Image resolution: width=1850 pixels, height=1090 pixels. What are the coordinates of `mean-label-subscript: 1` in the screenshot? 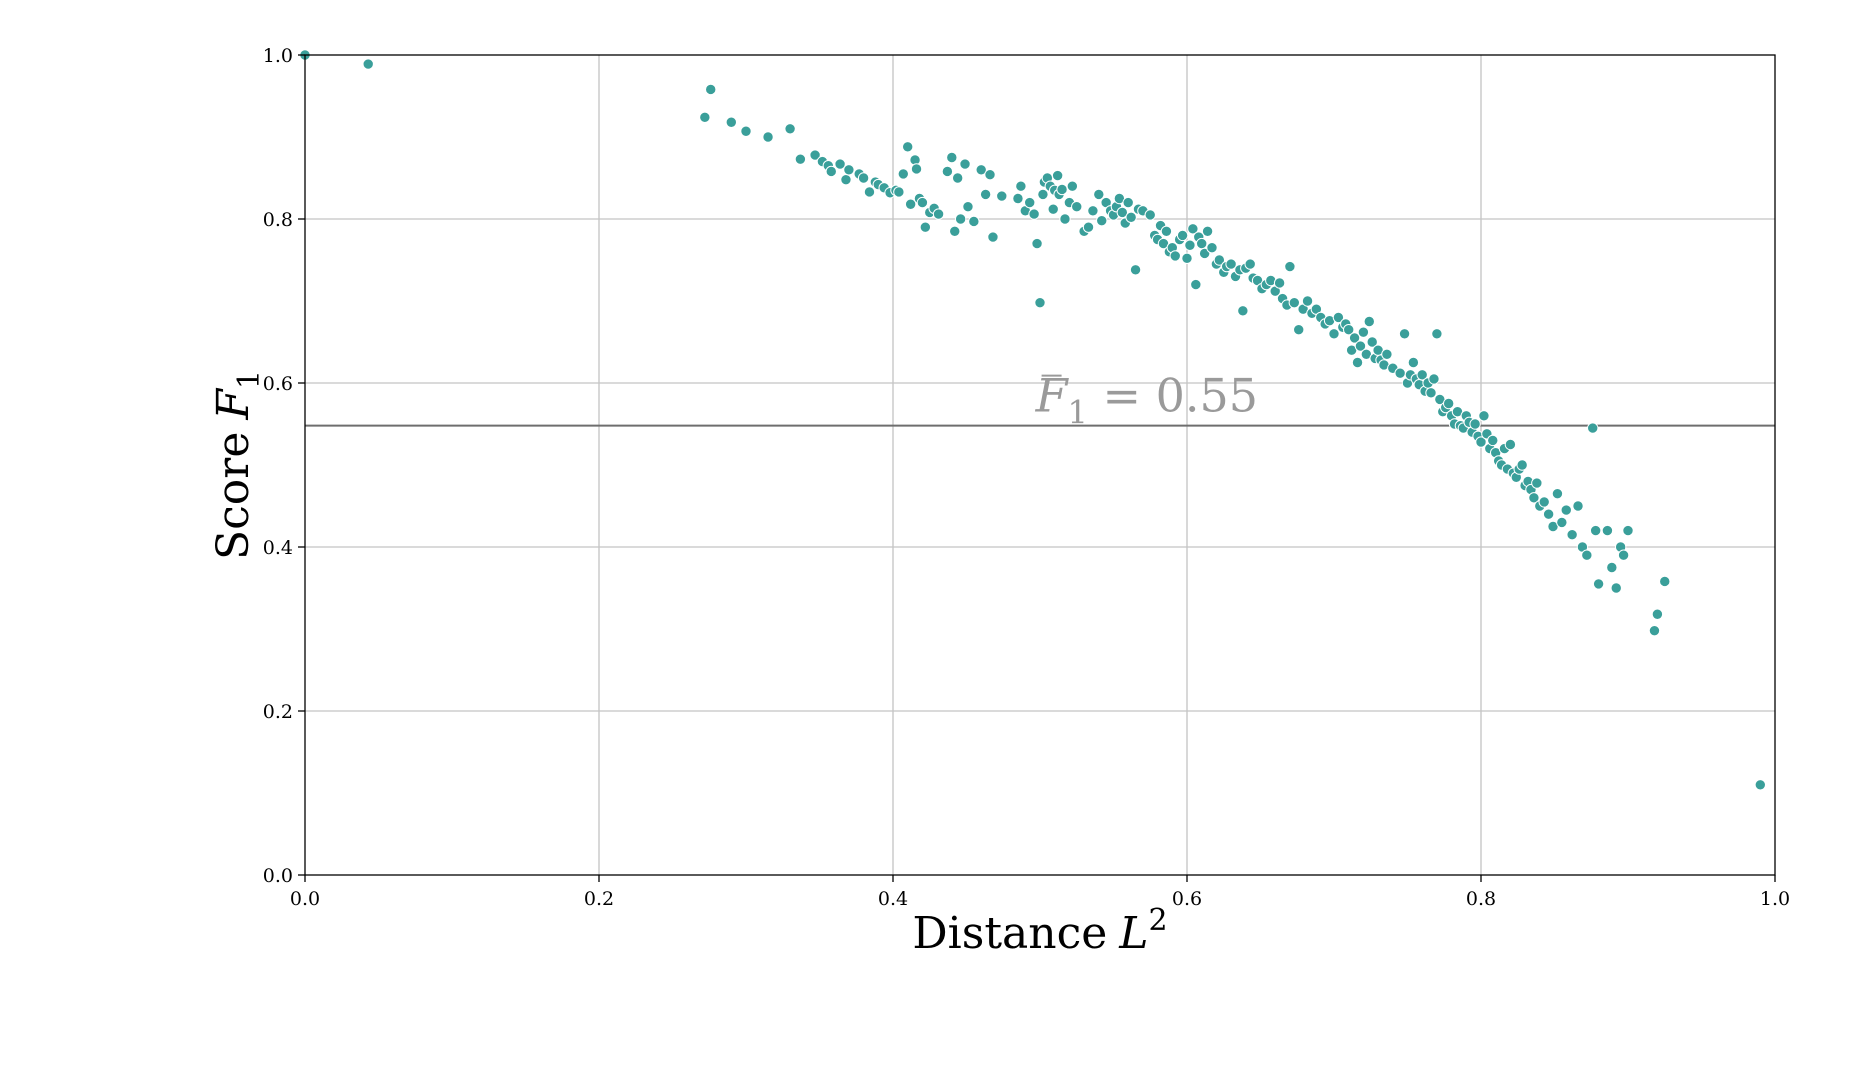 It's located at (1078, 413).